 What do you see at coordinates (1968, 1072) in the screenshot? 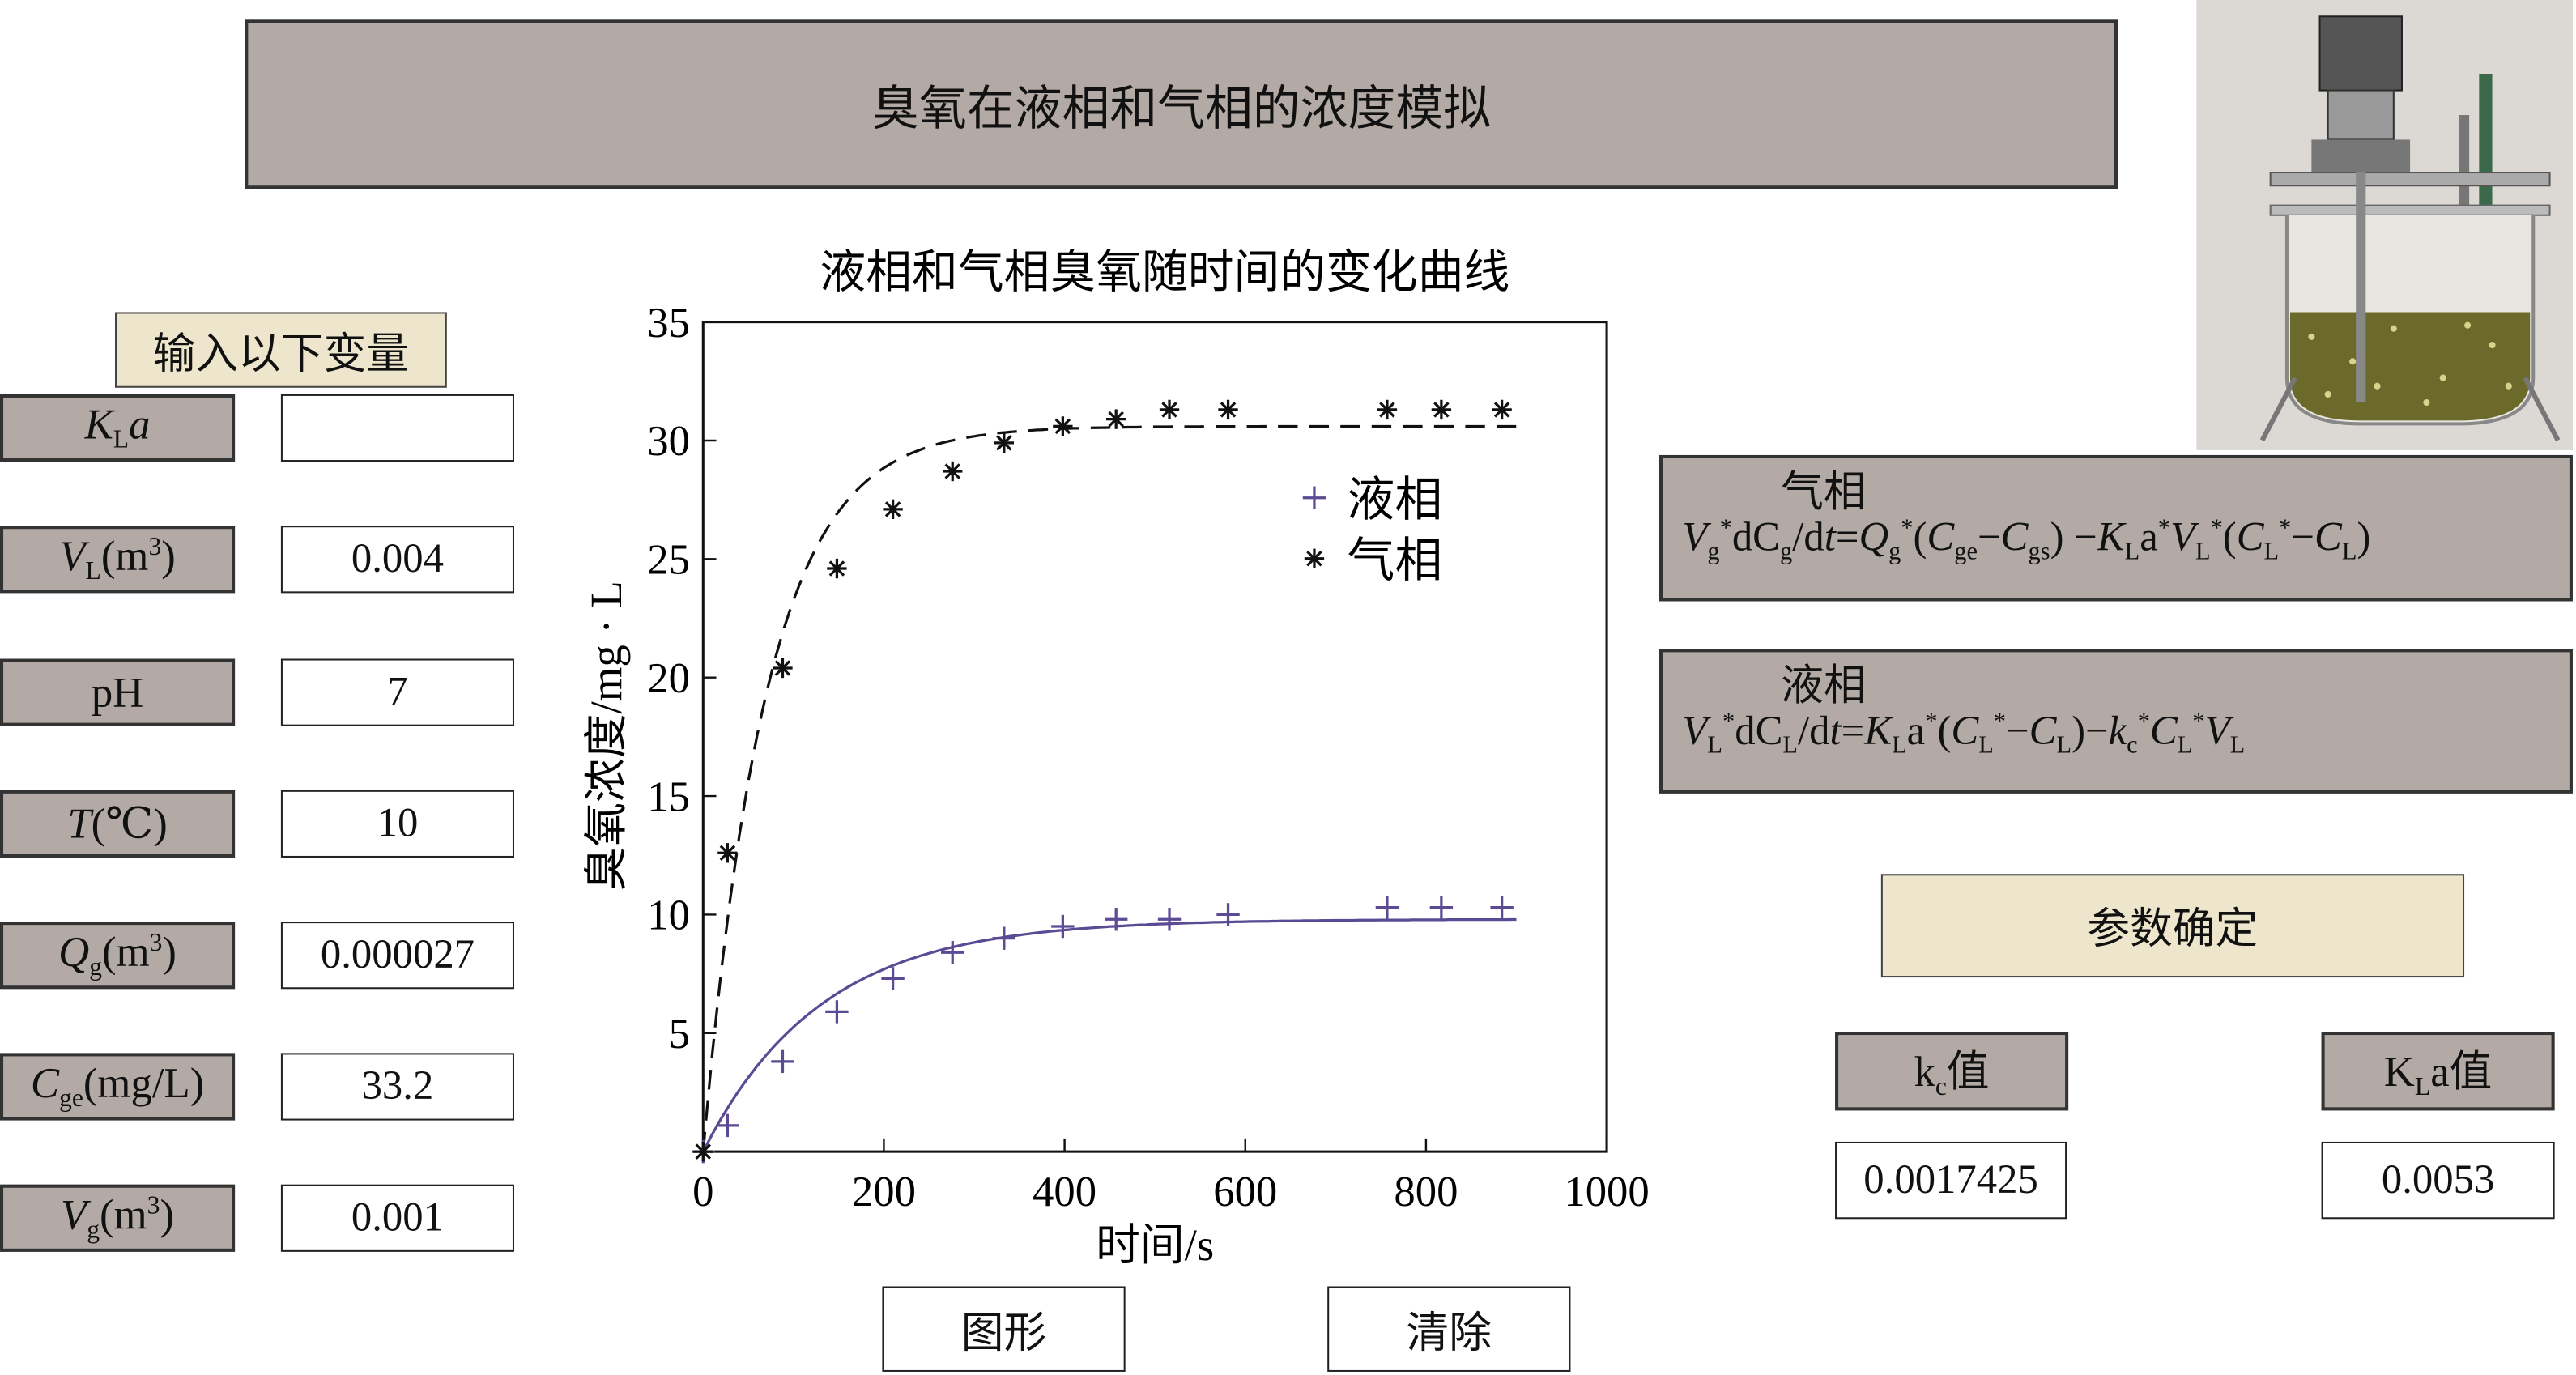
I see `kc-label-text: 值` at bounding box center [1968, 1072].